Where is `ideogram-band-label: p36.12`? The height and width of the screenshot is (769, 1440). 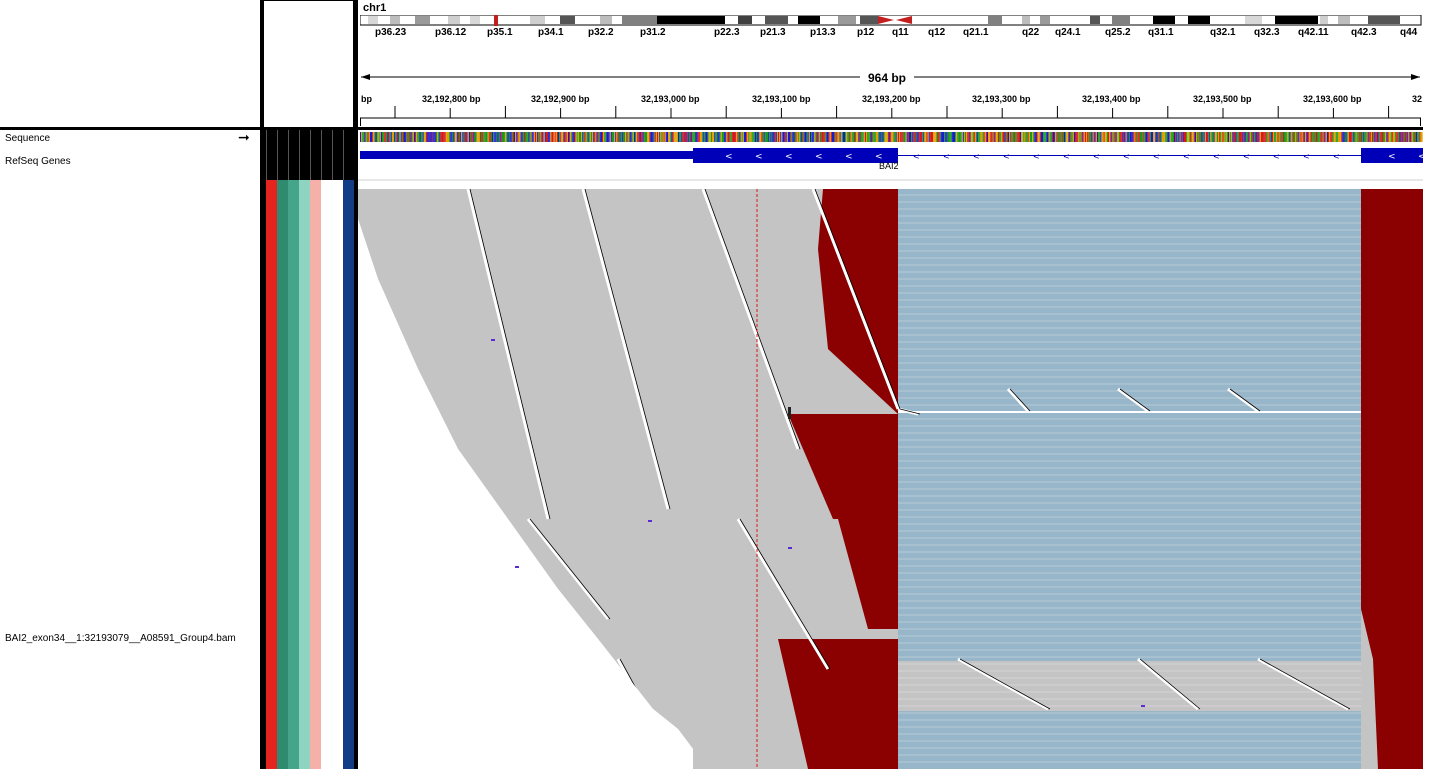
ideogram-band-label: p36.12 is located at coordinates (451, 32).